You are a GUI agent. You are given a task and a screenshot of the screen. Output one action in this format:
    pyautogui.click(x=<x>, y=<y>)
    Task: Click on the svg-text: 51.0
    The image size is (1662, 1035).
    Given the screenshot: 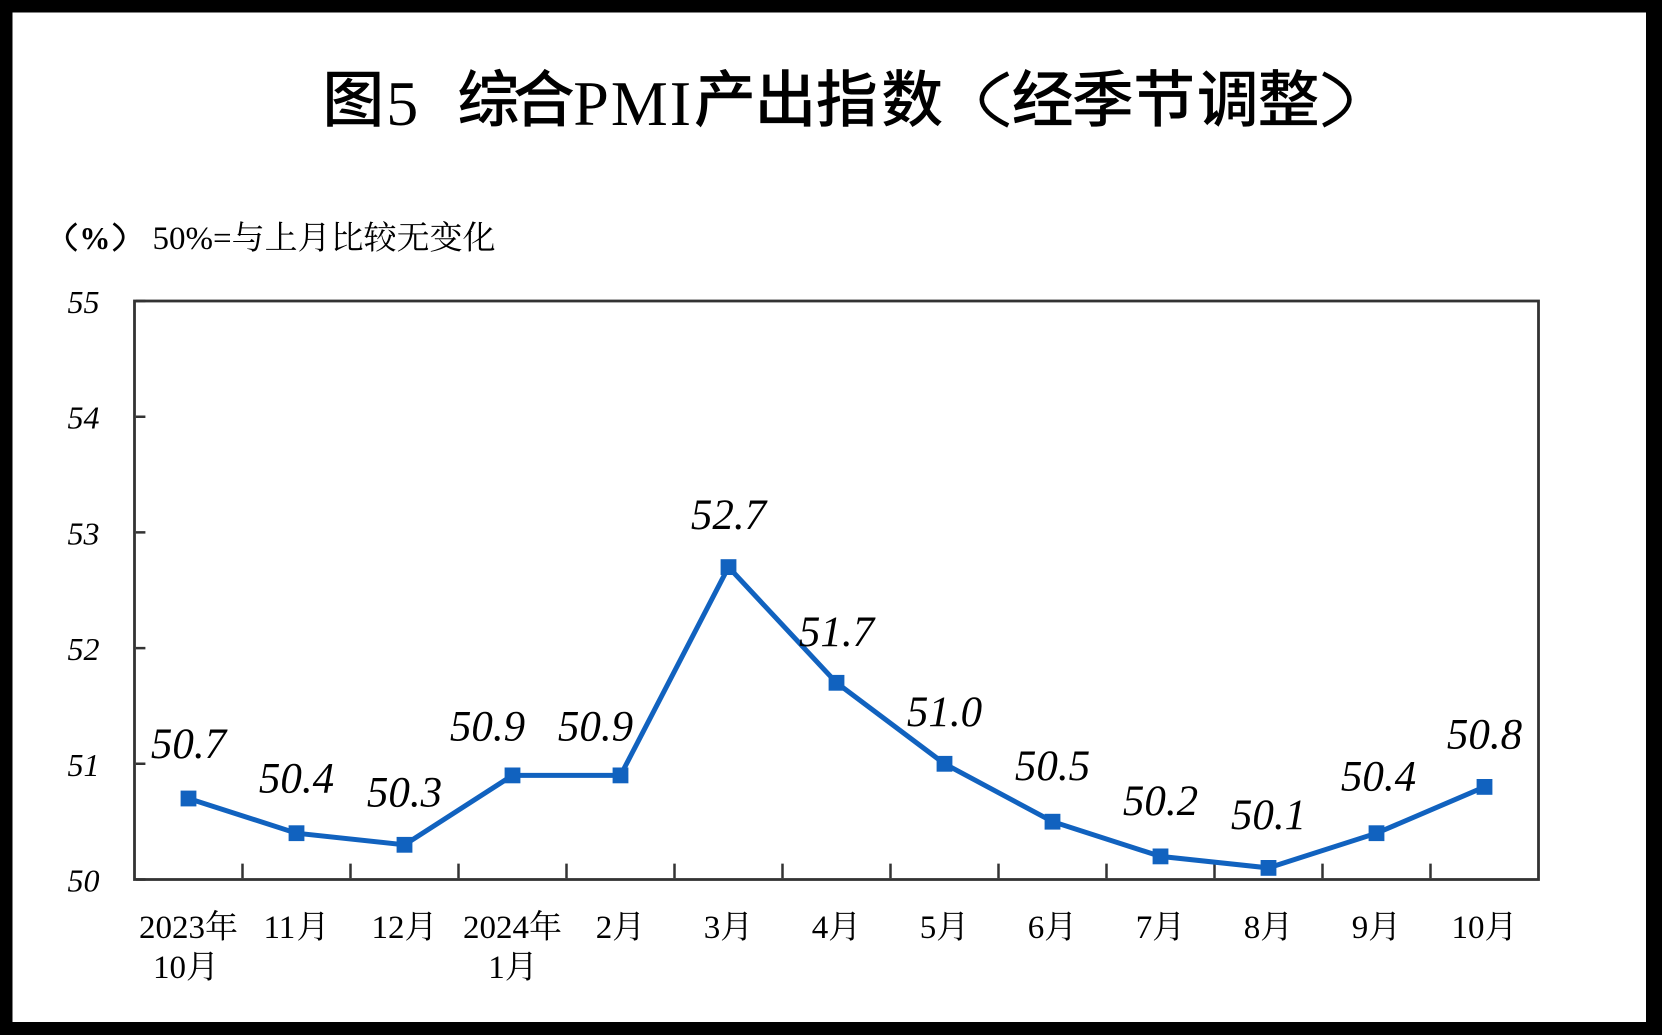 What is the action you would take?
    pyautogui.click(x=944, y=712)
    